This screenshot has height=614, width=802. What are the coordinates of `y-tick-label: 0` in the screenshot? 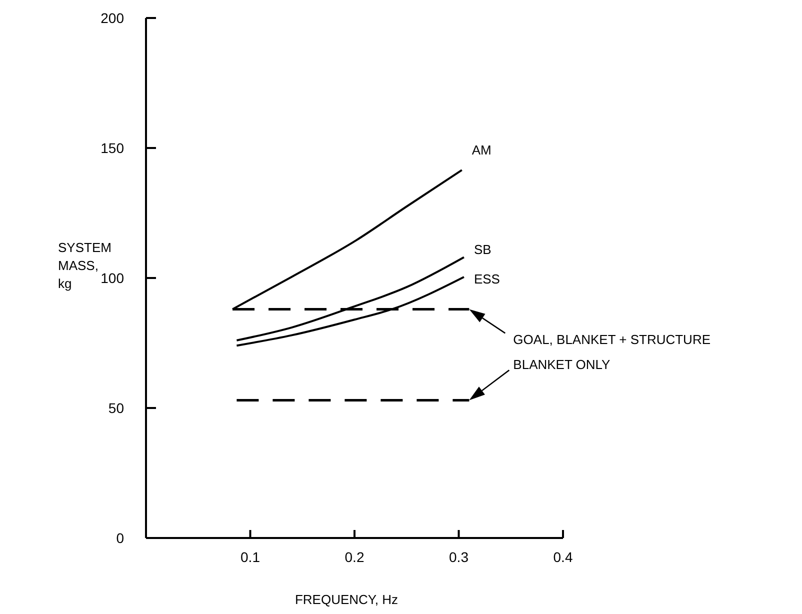 It's located at (120, 538).